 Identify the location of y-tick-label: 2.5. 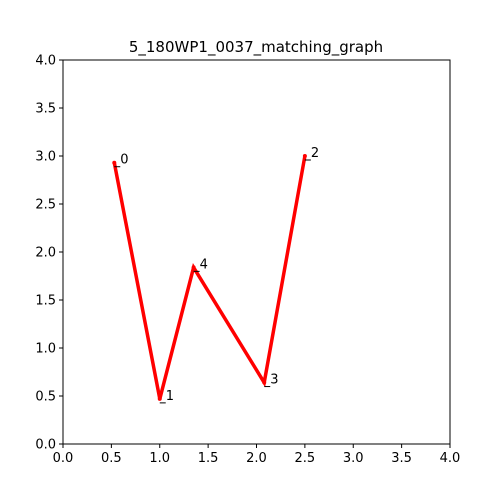
(45, 205).